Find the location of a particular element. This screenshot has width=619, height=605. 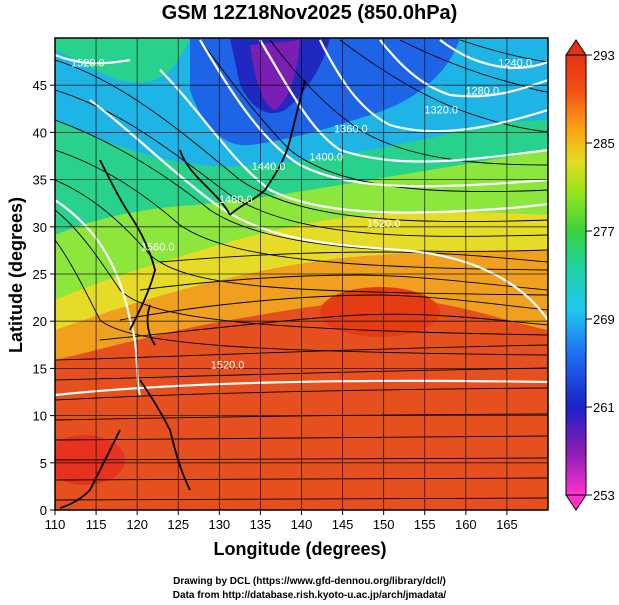

colorbar-lower-arrow is located at coordinates (576, 502).